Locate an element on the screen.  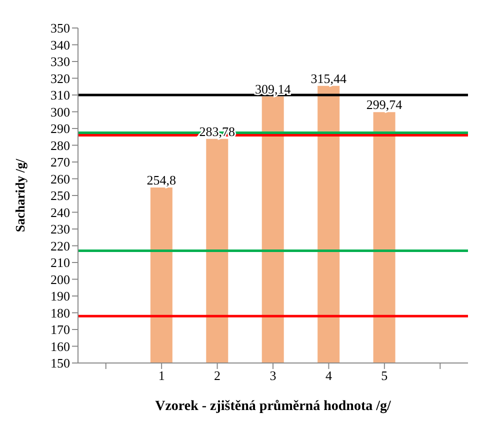
x-axis-title: Vzorek - zjištěná průměrná hodnota /g/ is located at coordinates (273, 406).